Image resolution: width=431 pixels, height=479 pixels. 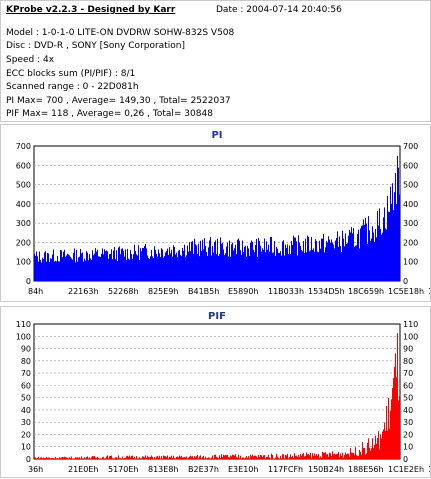 I want to click on chart-1-x-tick: 188E56h, so click(x=366, y=469).